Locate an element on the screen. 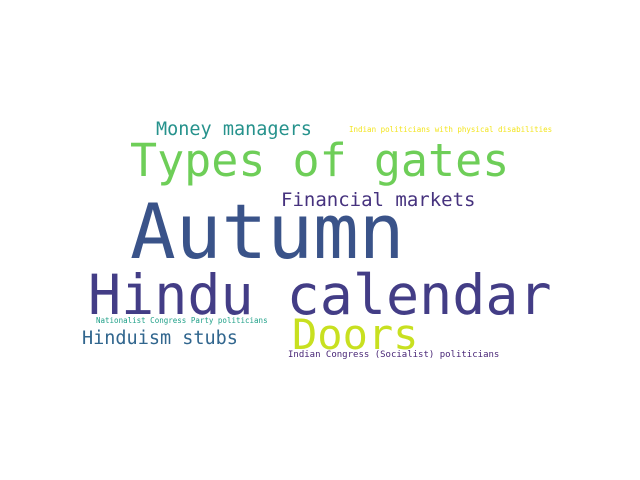  word-doors: Doors is located at coordinates (355, 334).